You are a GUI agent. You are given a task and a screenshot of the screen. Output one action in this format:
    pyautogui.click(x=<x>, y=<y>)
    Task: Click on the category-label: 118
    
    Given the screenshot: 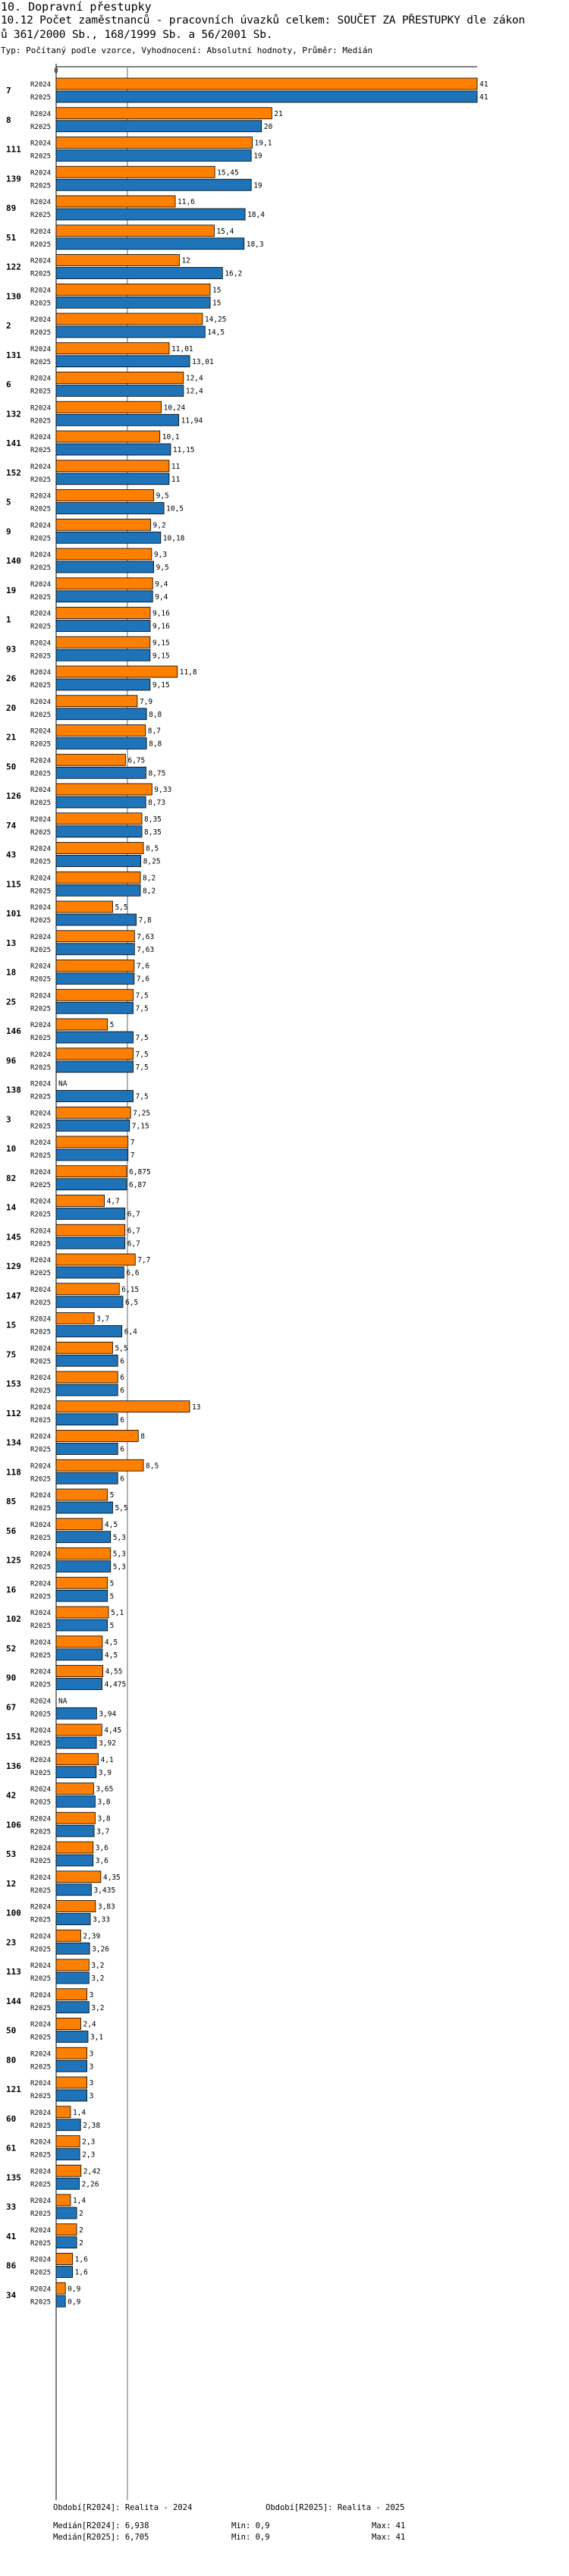 What is the action you would take?
    pyautogui.click(x=14, y=1472)
    